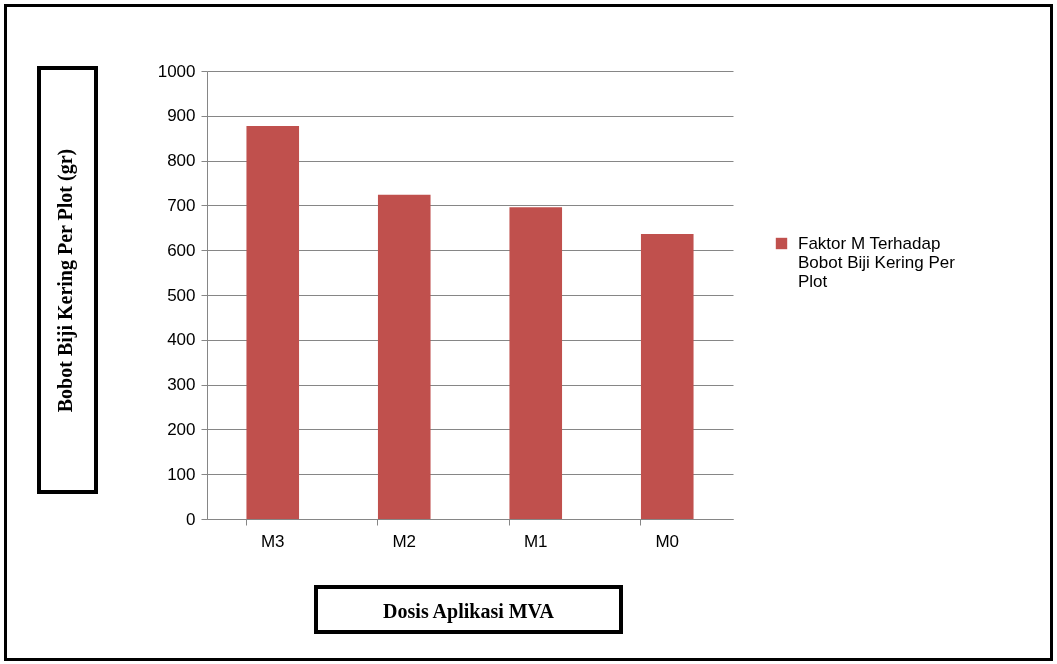  I want to click on y-tick-label: 200, so click(181, 429).